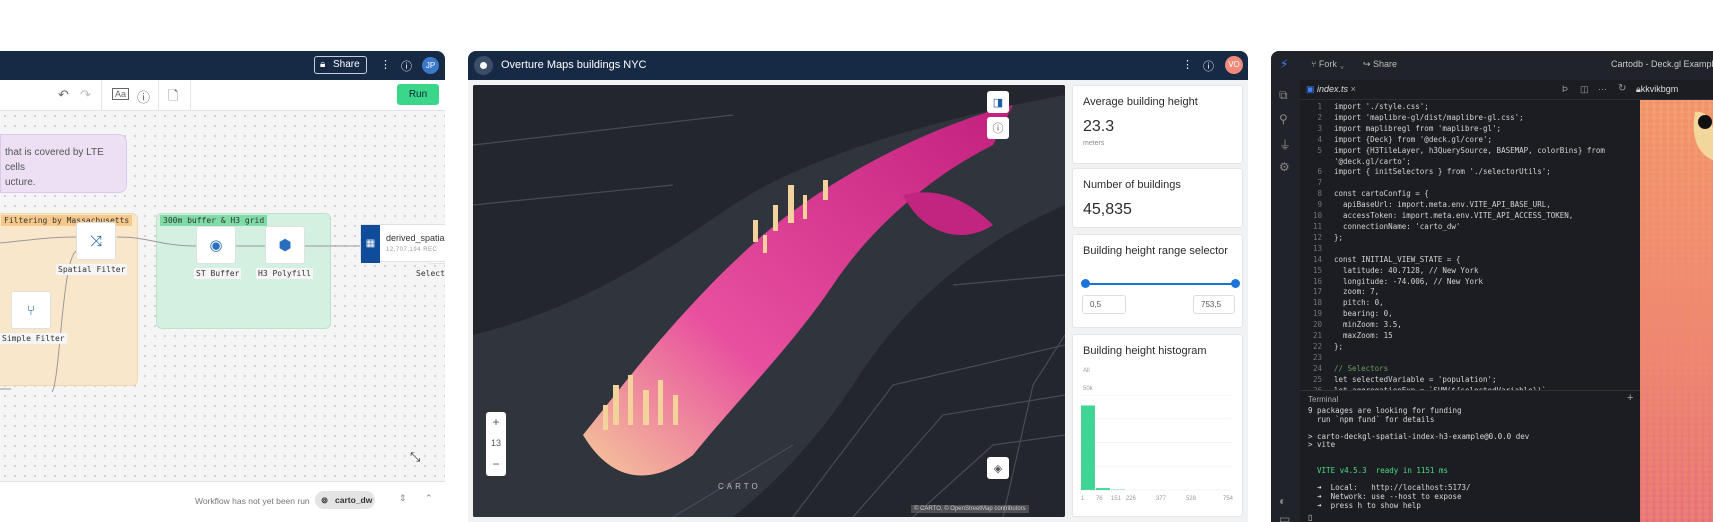 Image resolution: width=1713 pixels, height=522 pixels. What do you see at coordinates (1157, 281) in the screenshot?
I see `height-range-widget: Building height range selector 0,5 753,5` at bounding box center [1157, 281].